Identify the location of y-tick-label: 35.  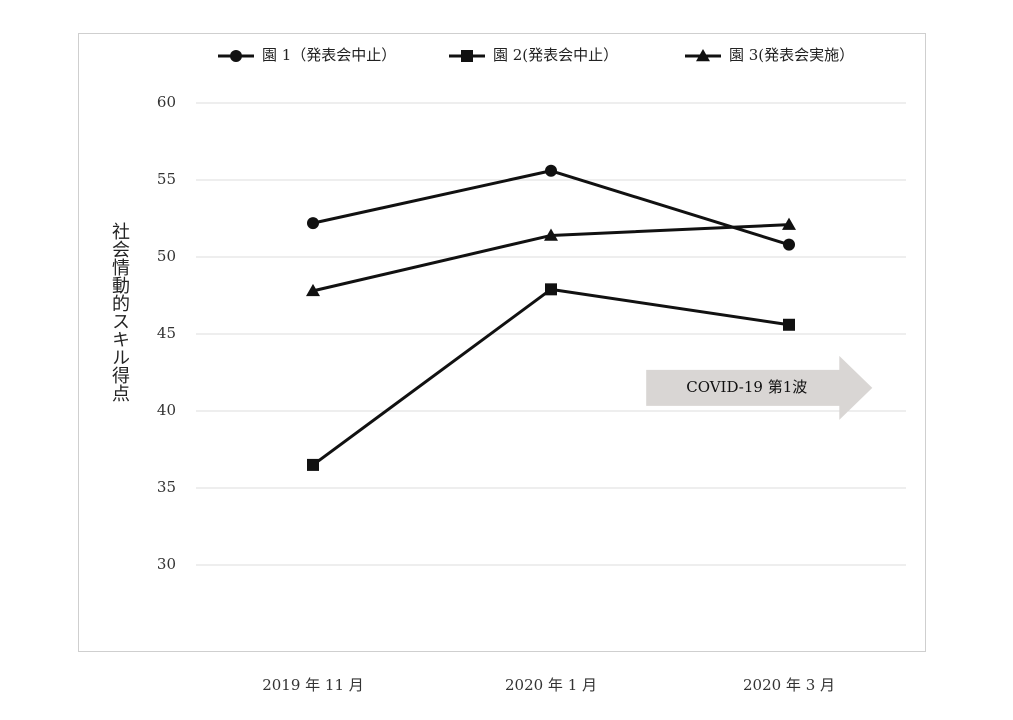
(166, 487).